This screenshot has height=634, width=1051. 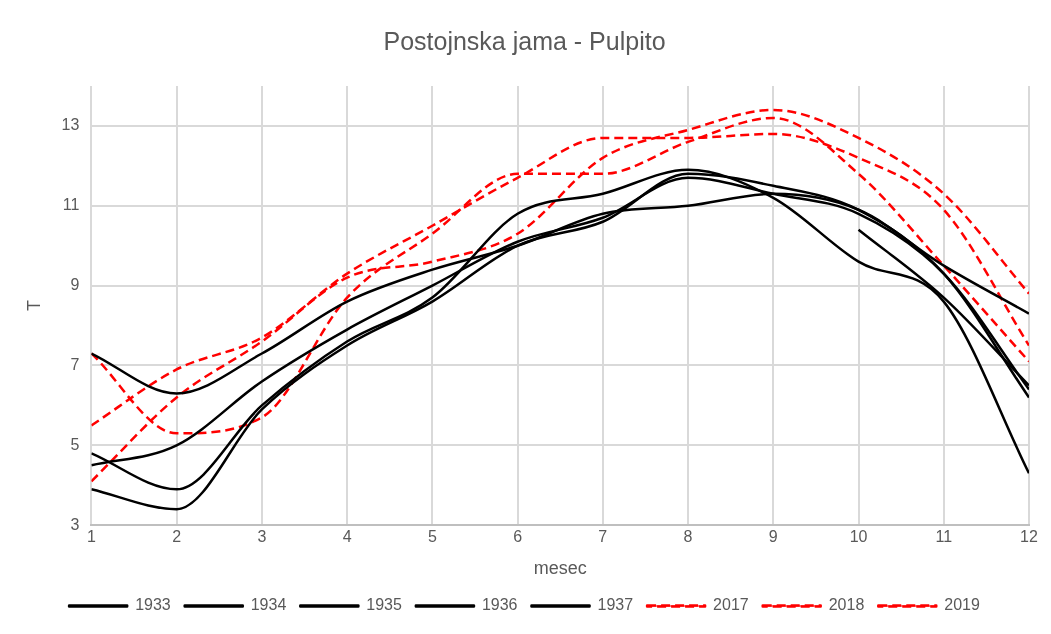 What do you see at coordinates (33, 306) in the screenshot?
I see `y-axis-title: T` at bounding box center [33, 306].